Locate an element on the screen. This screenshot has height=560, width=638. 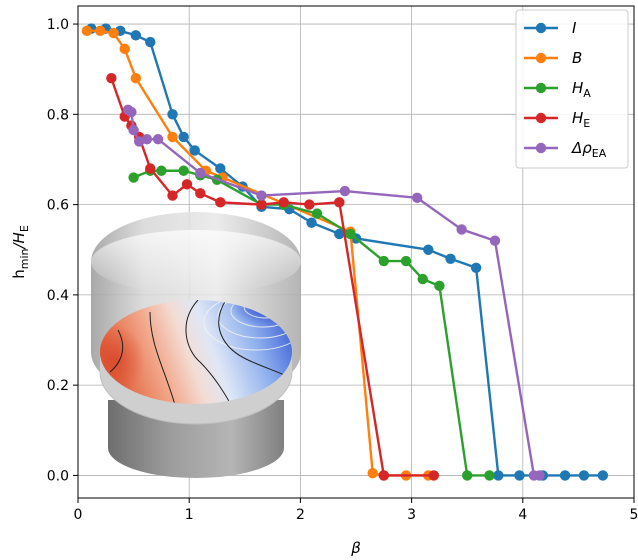
y-tick-label: 1.0 is located at coordinates (58, 25).